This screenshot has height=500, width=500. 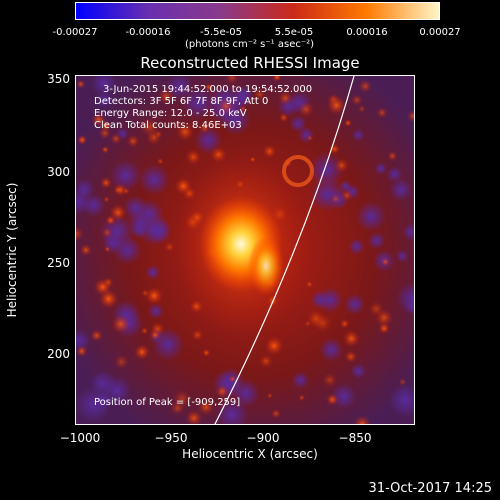 I want to click on colorbar-tick: 5.5e-05, so click(x=294, y=32).